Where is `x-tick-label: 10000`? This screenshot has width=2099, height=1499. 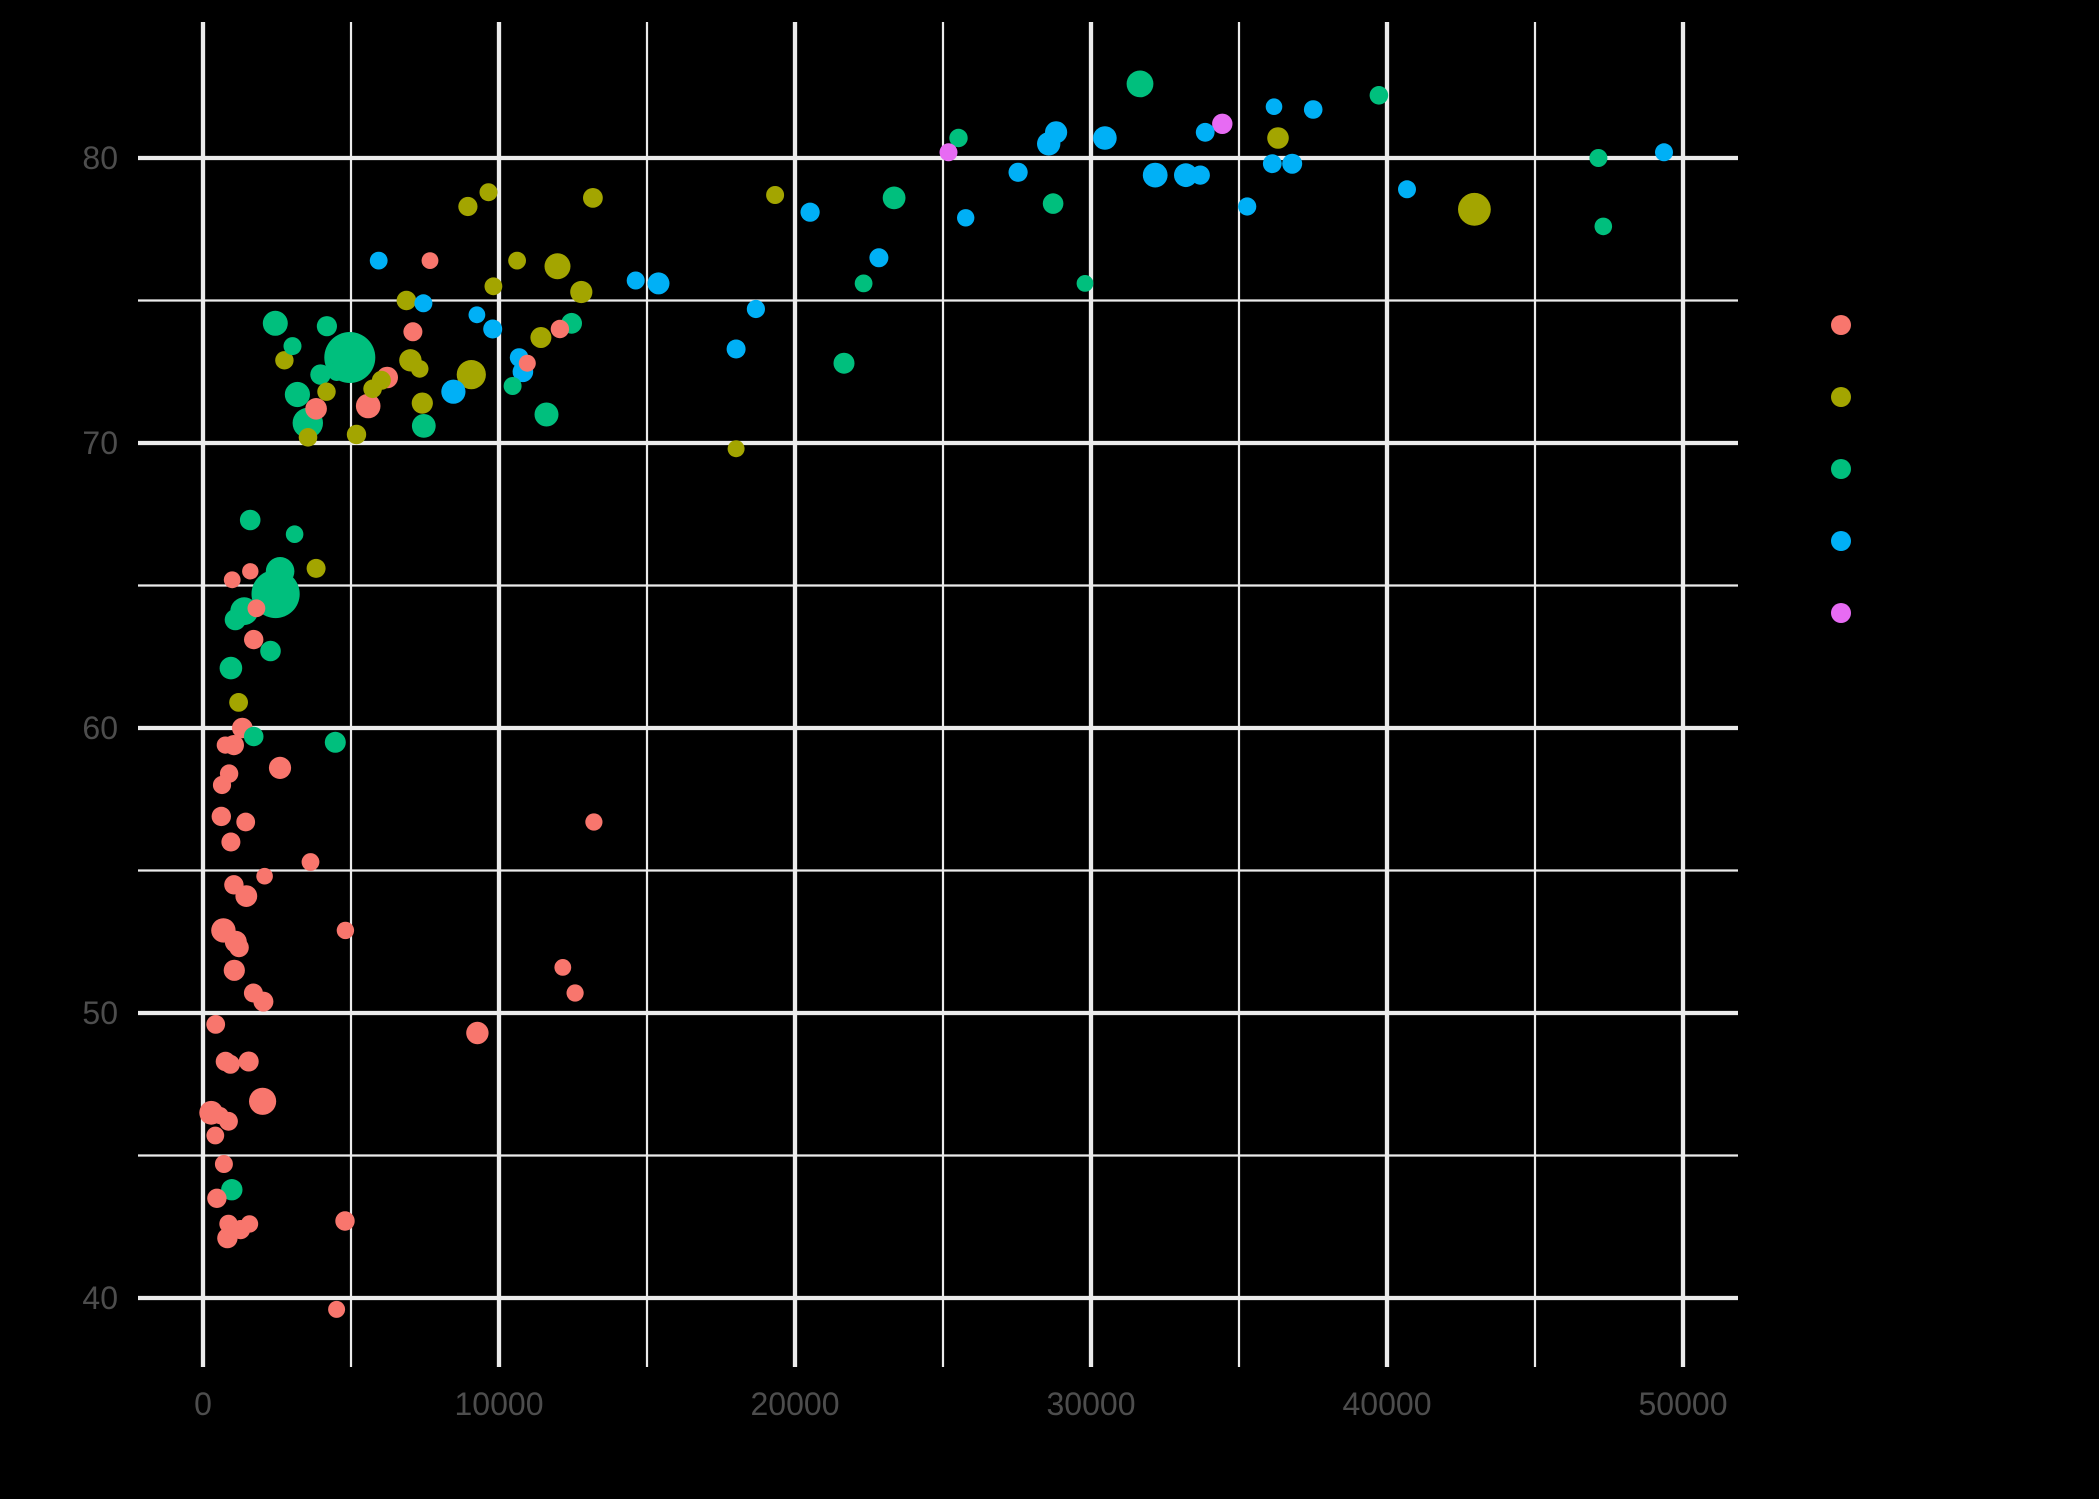
x-tick-label: 10000 is located at coordinates (499, 1404).